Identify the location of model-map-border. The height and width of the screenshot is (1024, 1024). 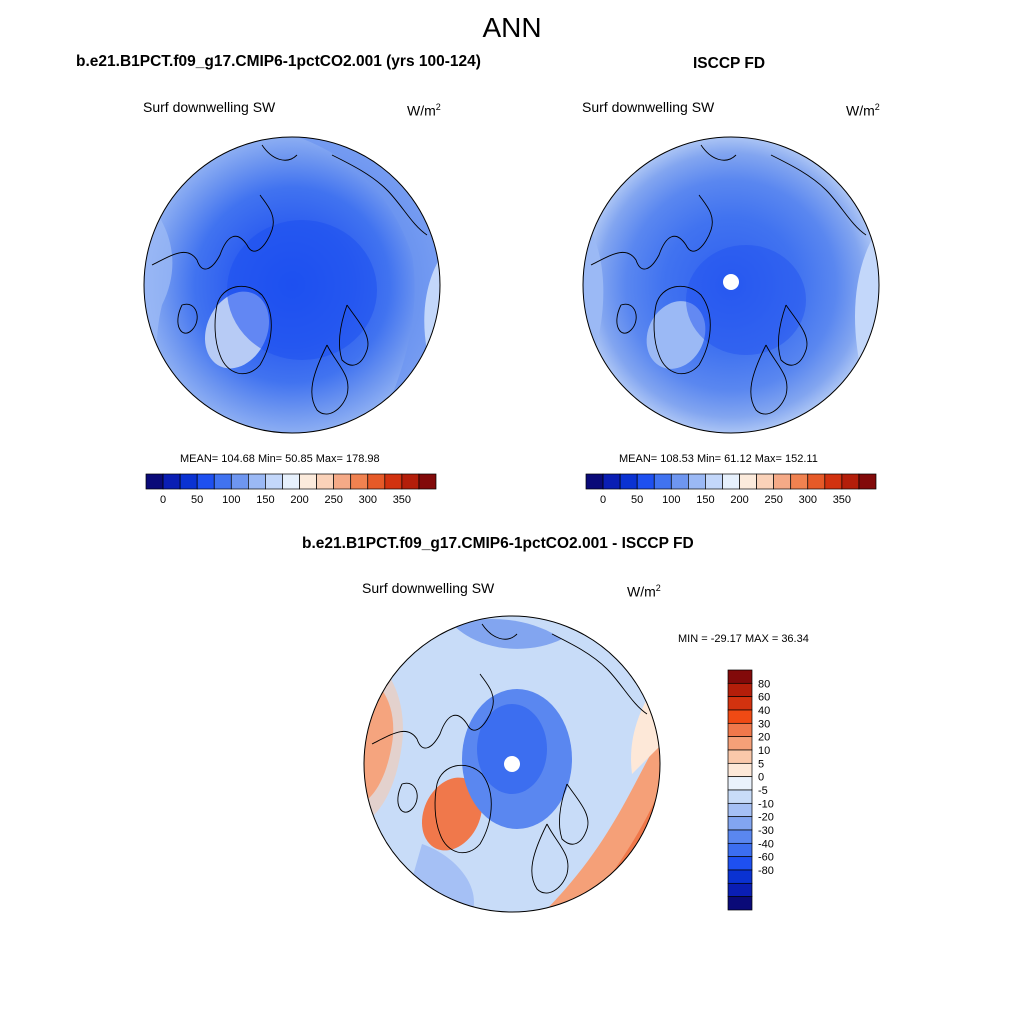
(292, 285).